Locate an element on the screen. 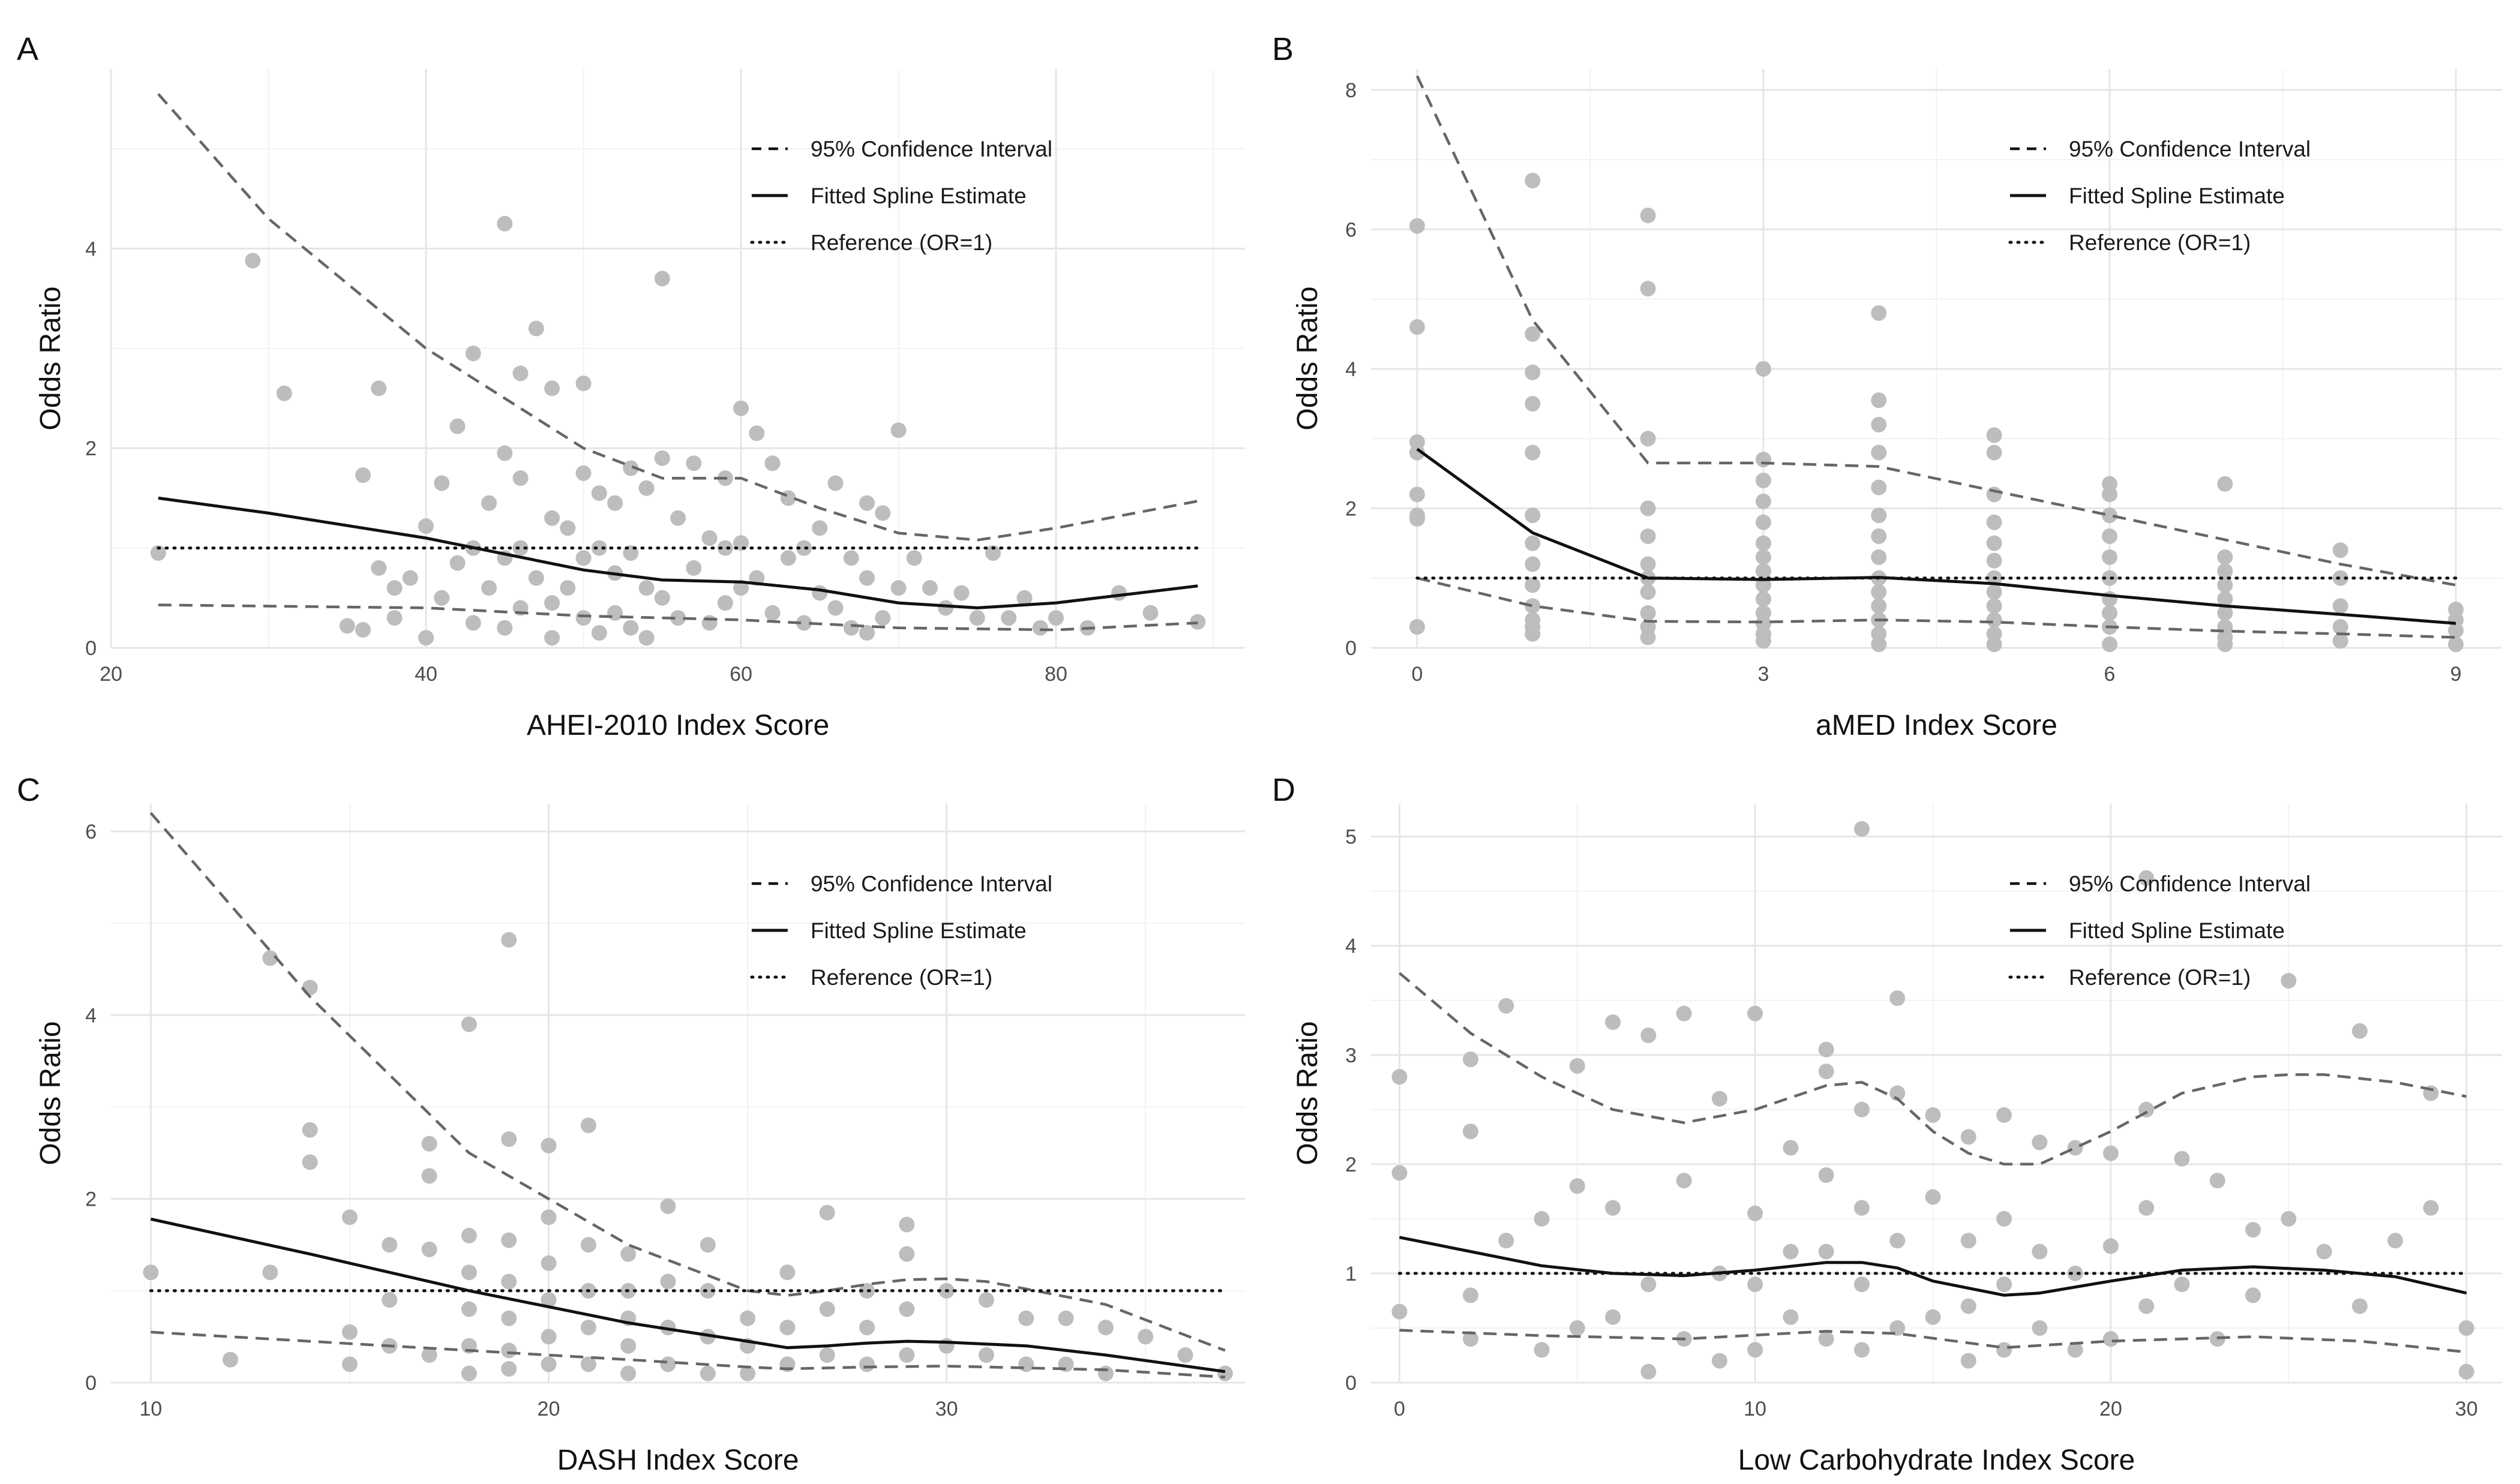 This screenshot has width=2520, height=1484. scatter-points is located at coordinates (688, 1156).